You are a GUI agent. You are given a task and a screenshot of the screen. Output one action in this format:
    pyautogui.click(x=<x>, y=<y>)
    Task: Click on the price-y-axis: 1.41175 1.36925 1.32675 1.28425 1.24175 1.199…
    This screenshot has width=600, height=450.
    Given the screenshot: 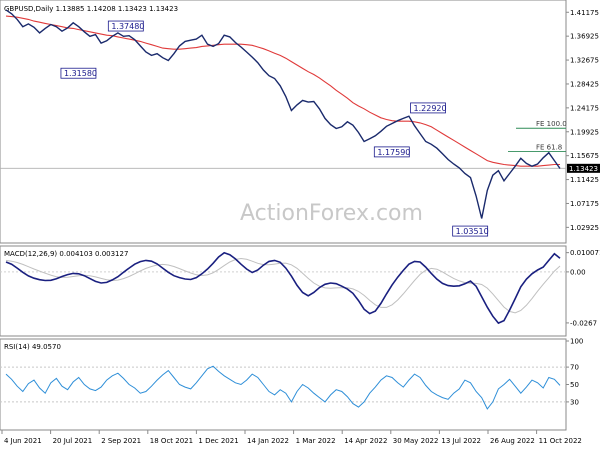 What is the action you would take?
    pyautogui.click(x=582, y=120)
    